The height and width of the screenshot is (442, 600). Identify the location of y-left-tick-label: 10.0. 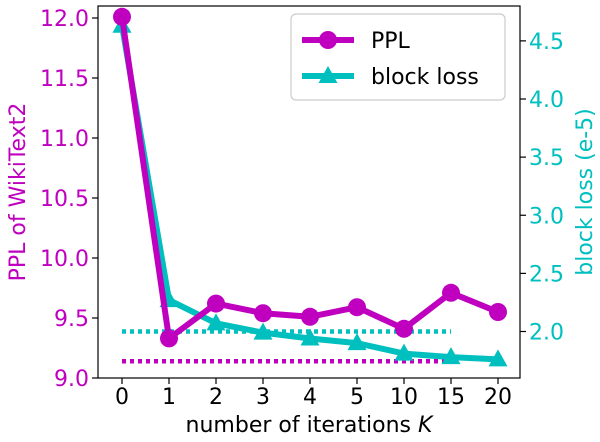
(64, 259).